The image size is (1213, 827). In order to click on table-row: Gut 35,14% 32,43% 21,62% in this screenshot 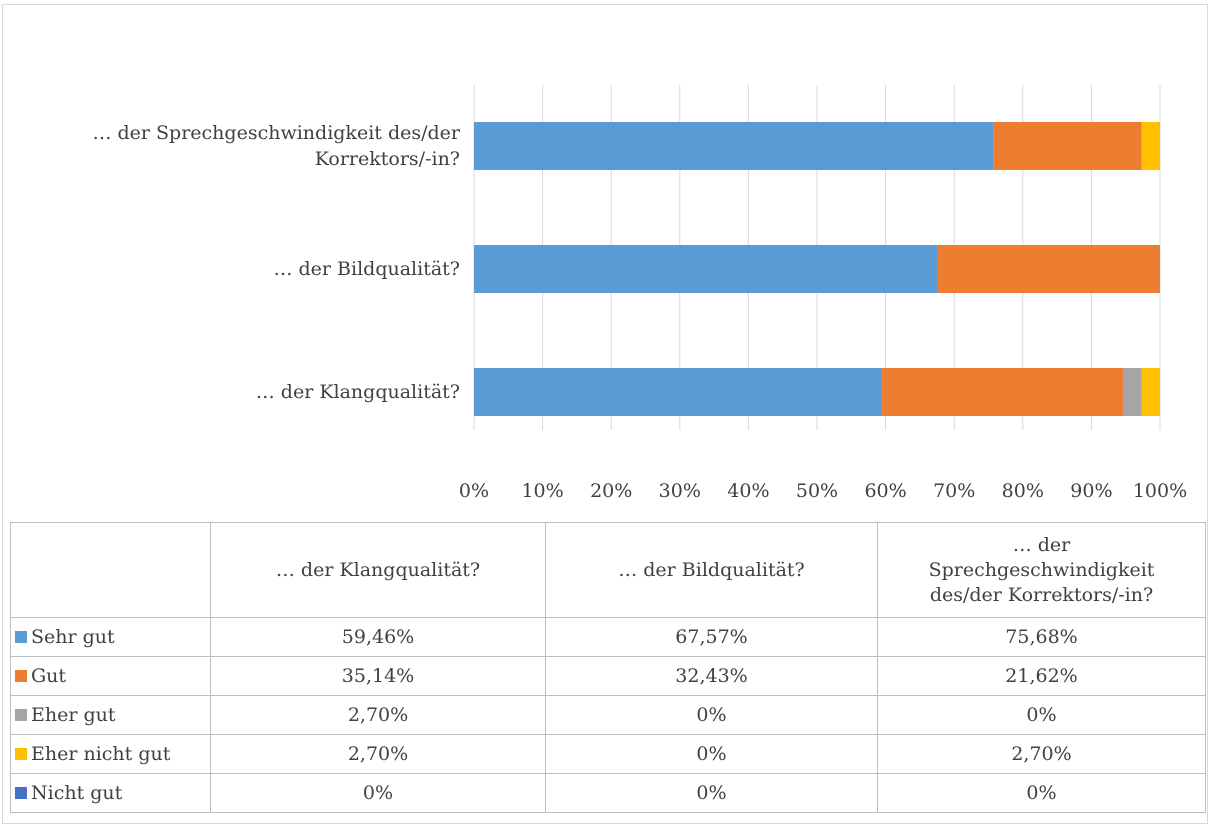, I will do `click(608, 676)`.